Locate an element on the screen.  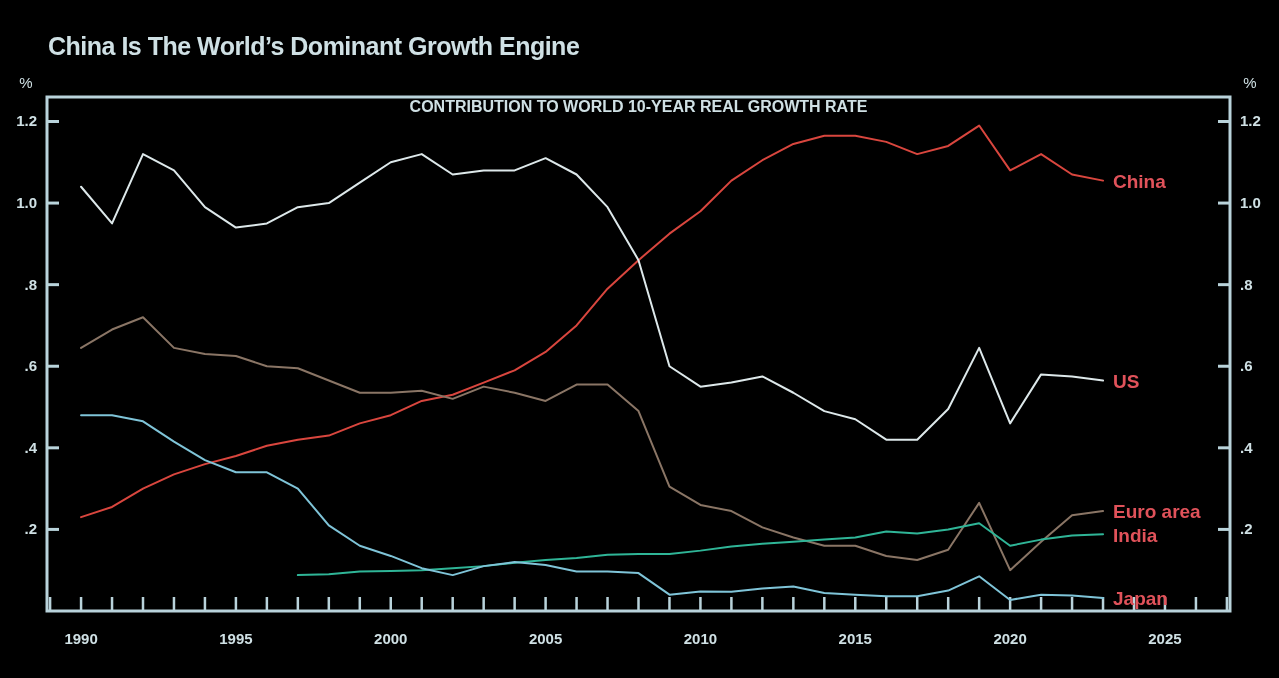
x-tick-label: 2005 is located at coordinates (545, 638).